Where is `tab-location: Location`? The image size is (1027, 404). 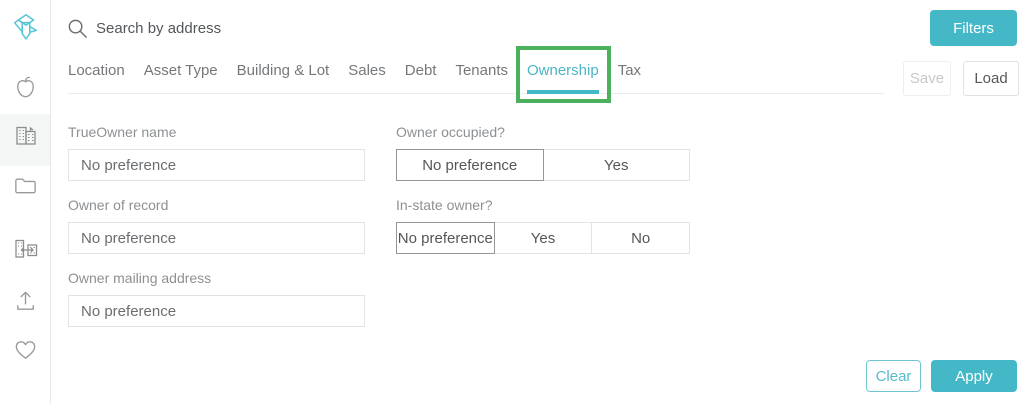 tab-location: Location is located at coordinates (96, 70).